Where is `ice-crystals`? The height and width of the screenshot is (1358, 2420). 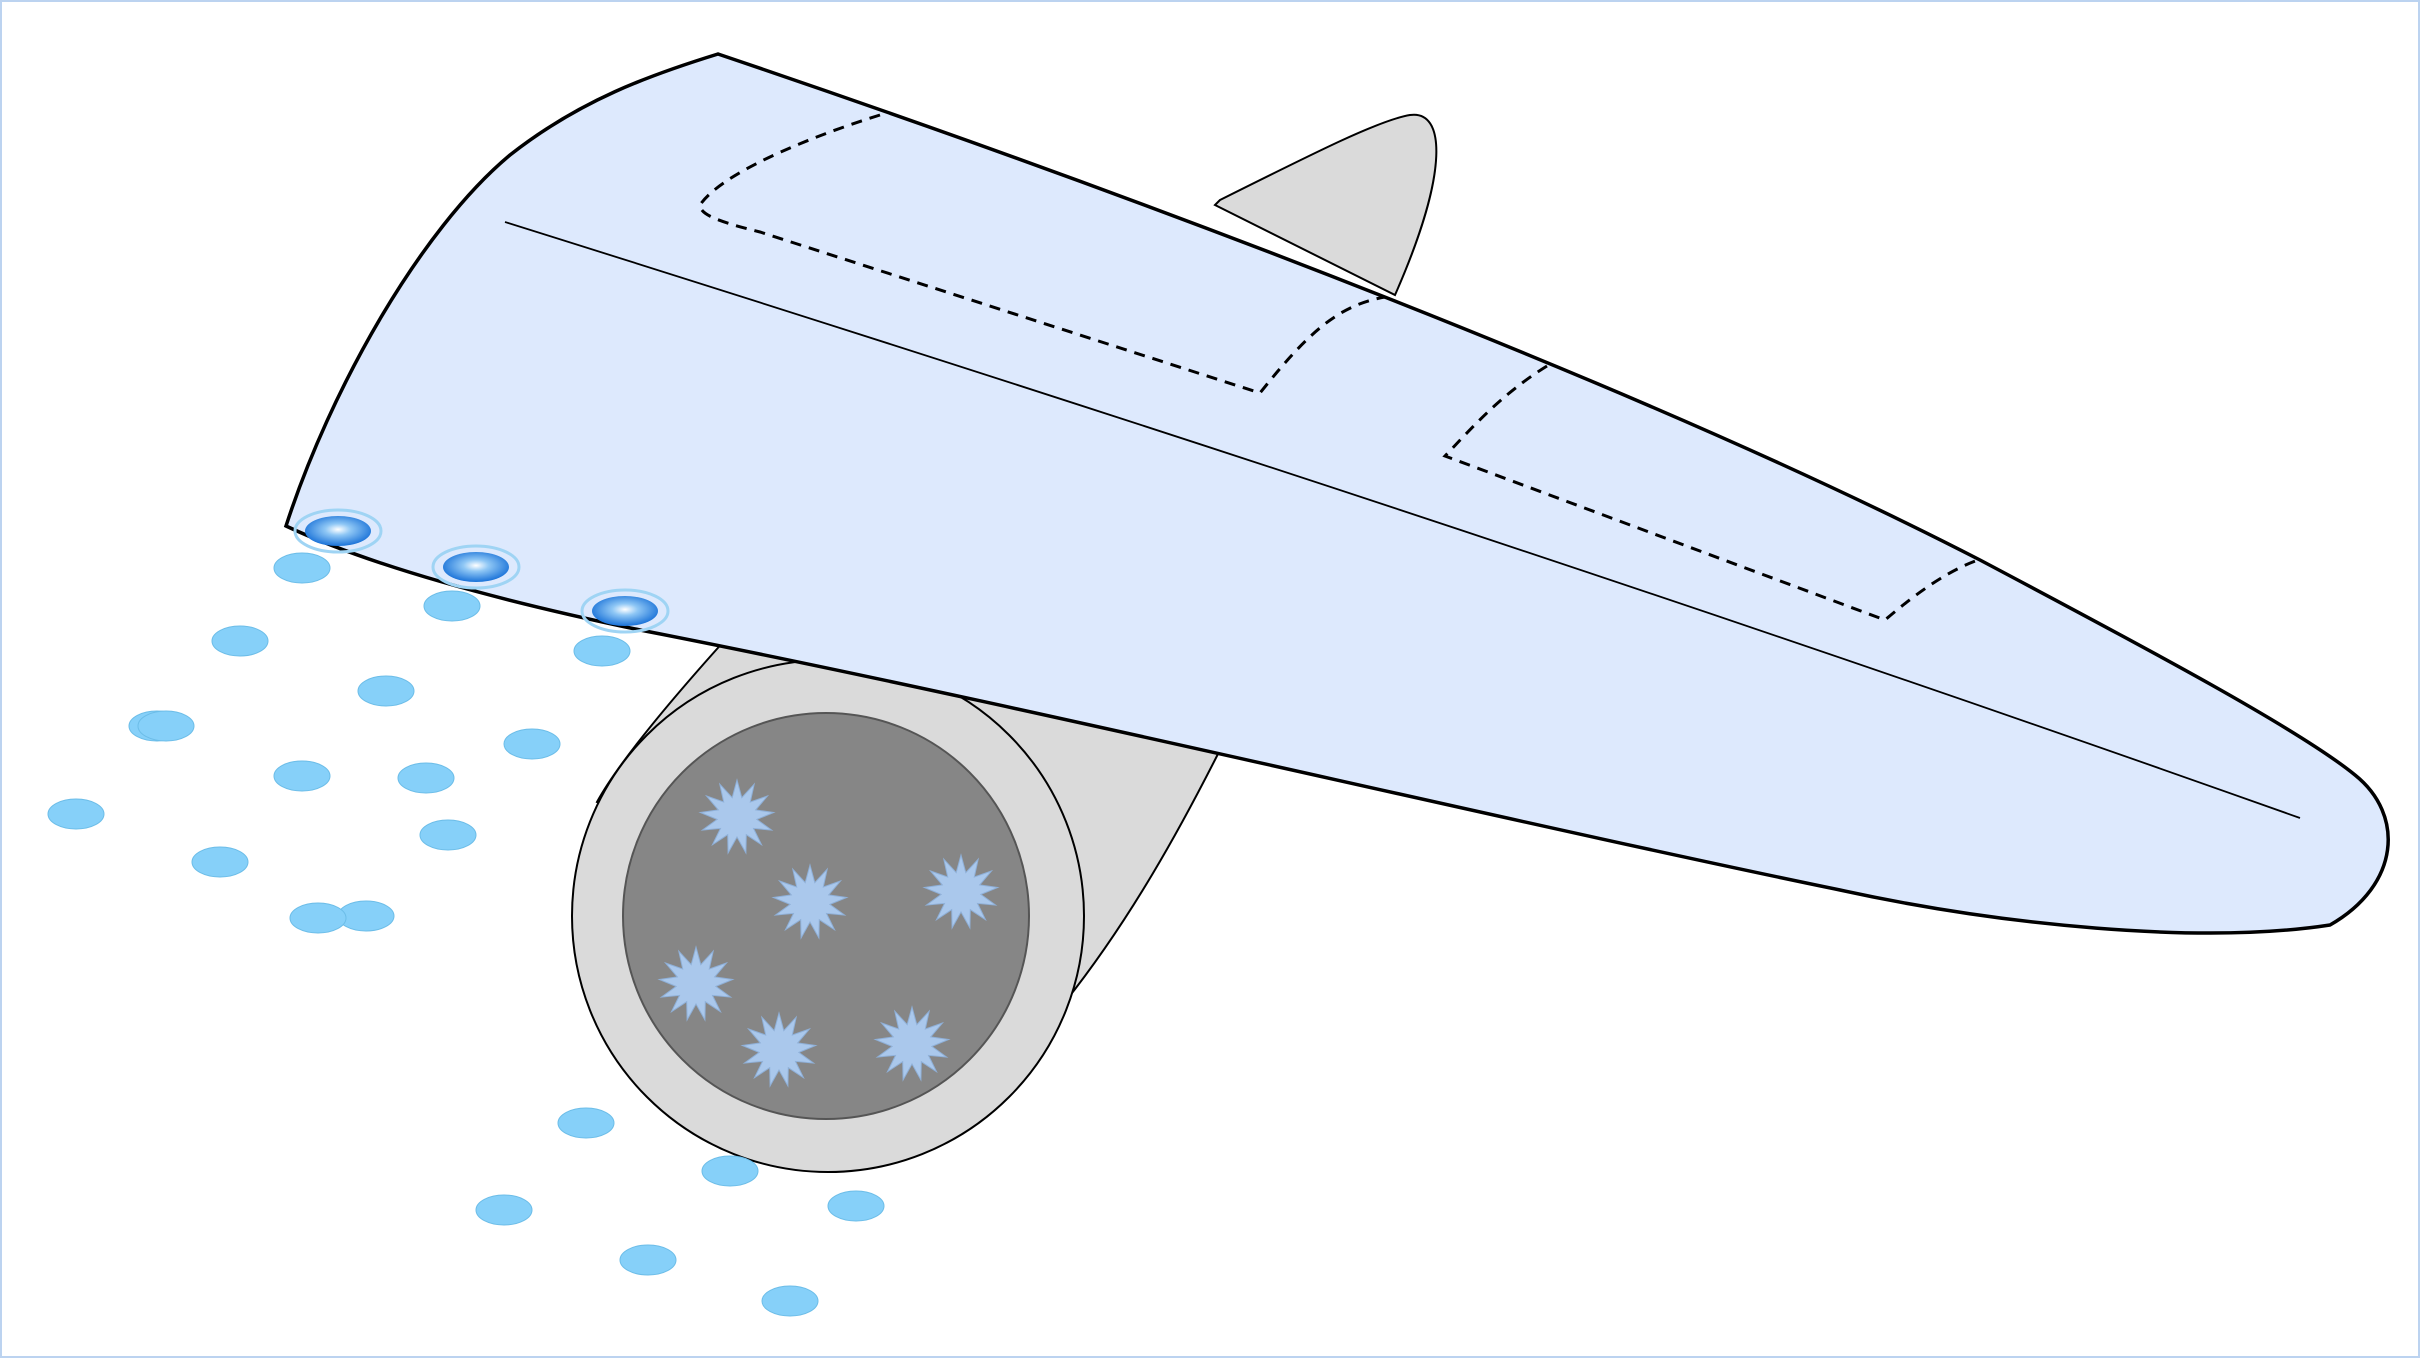
ice-crystals is located at coordinates (828, 933).